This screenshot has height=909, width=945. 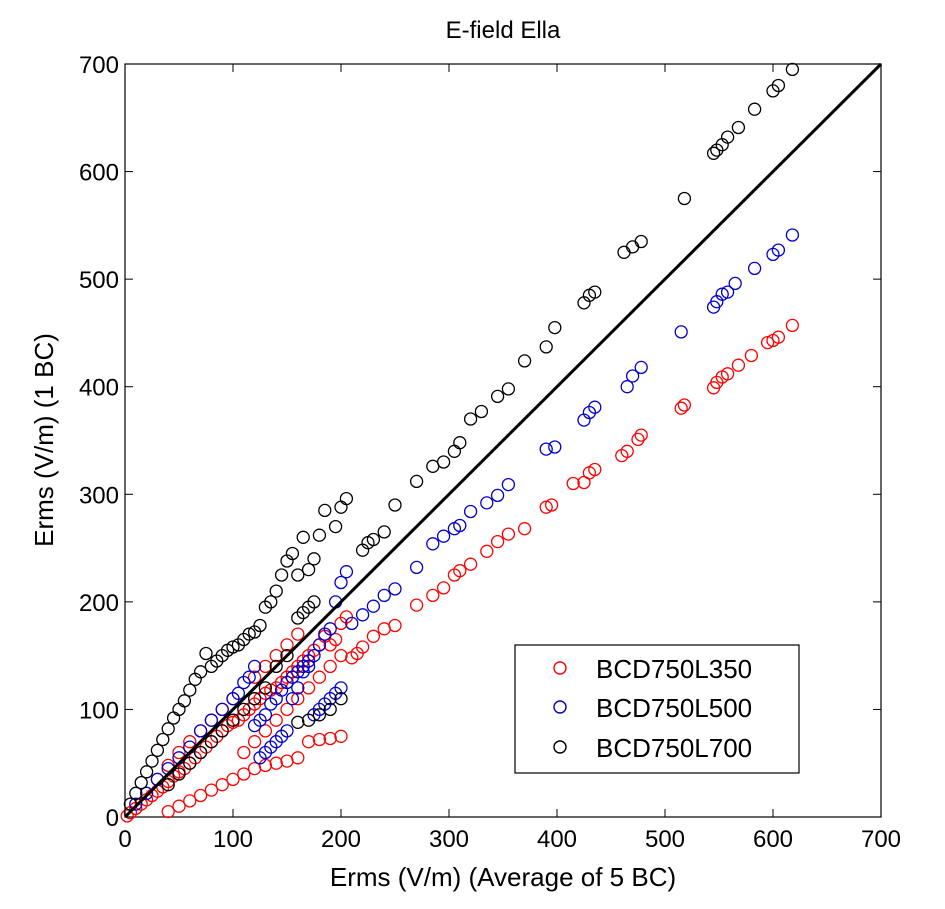 What do you see at coordinates (44, 440) in the screenshot?
I see `y-axis-label: Erms (V/m) (1 BC)` at bounding box center [44, 440].